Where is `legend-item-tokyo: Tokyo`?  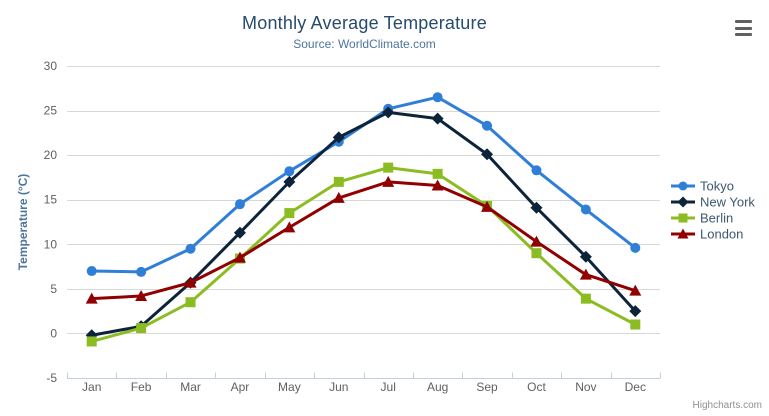
legend-item-tokyo: Tokyo is located at coordinates (702, 186).